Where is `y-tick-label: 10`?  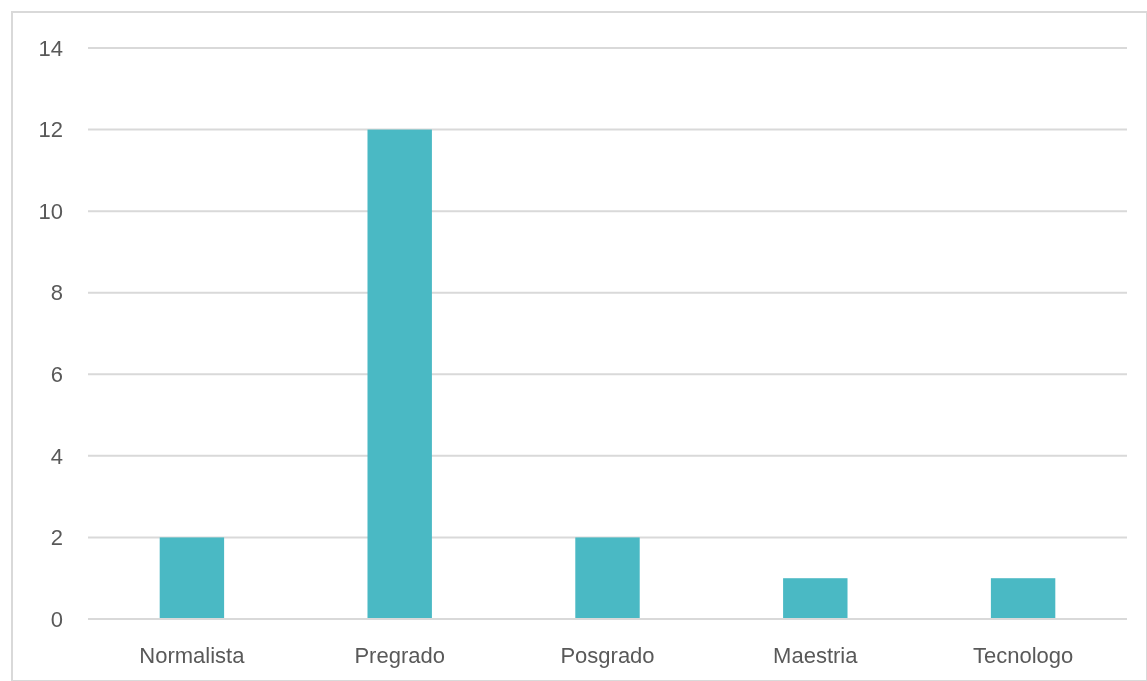
y-tick-label: 10 is located at coordinates (50, 211).